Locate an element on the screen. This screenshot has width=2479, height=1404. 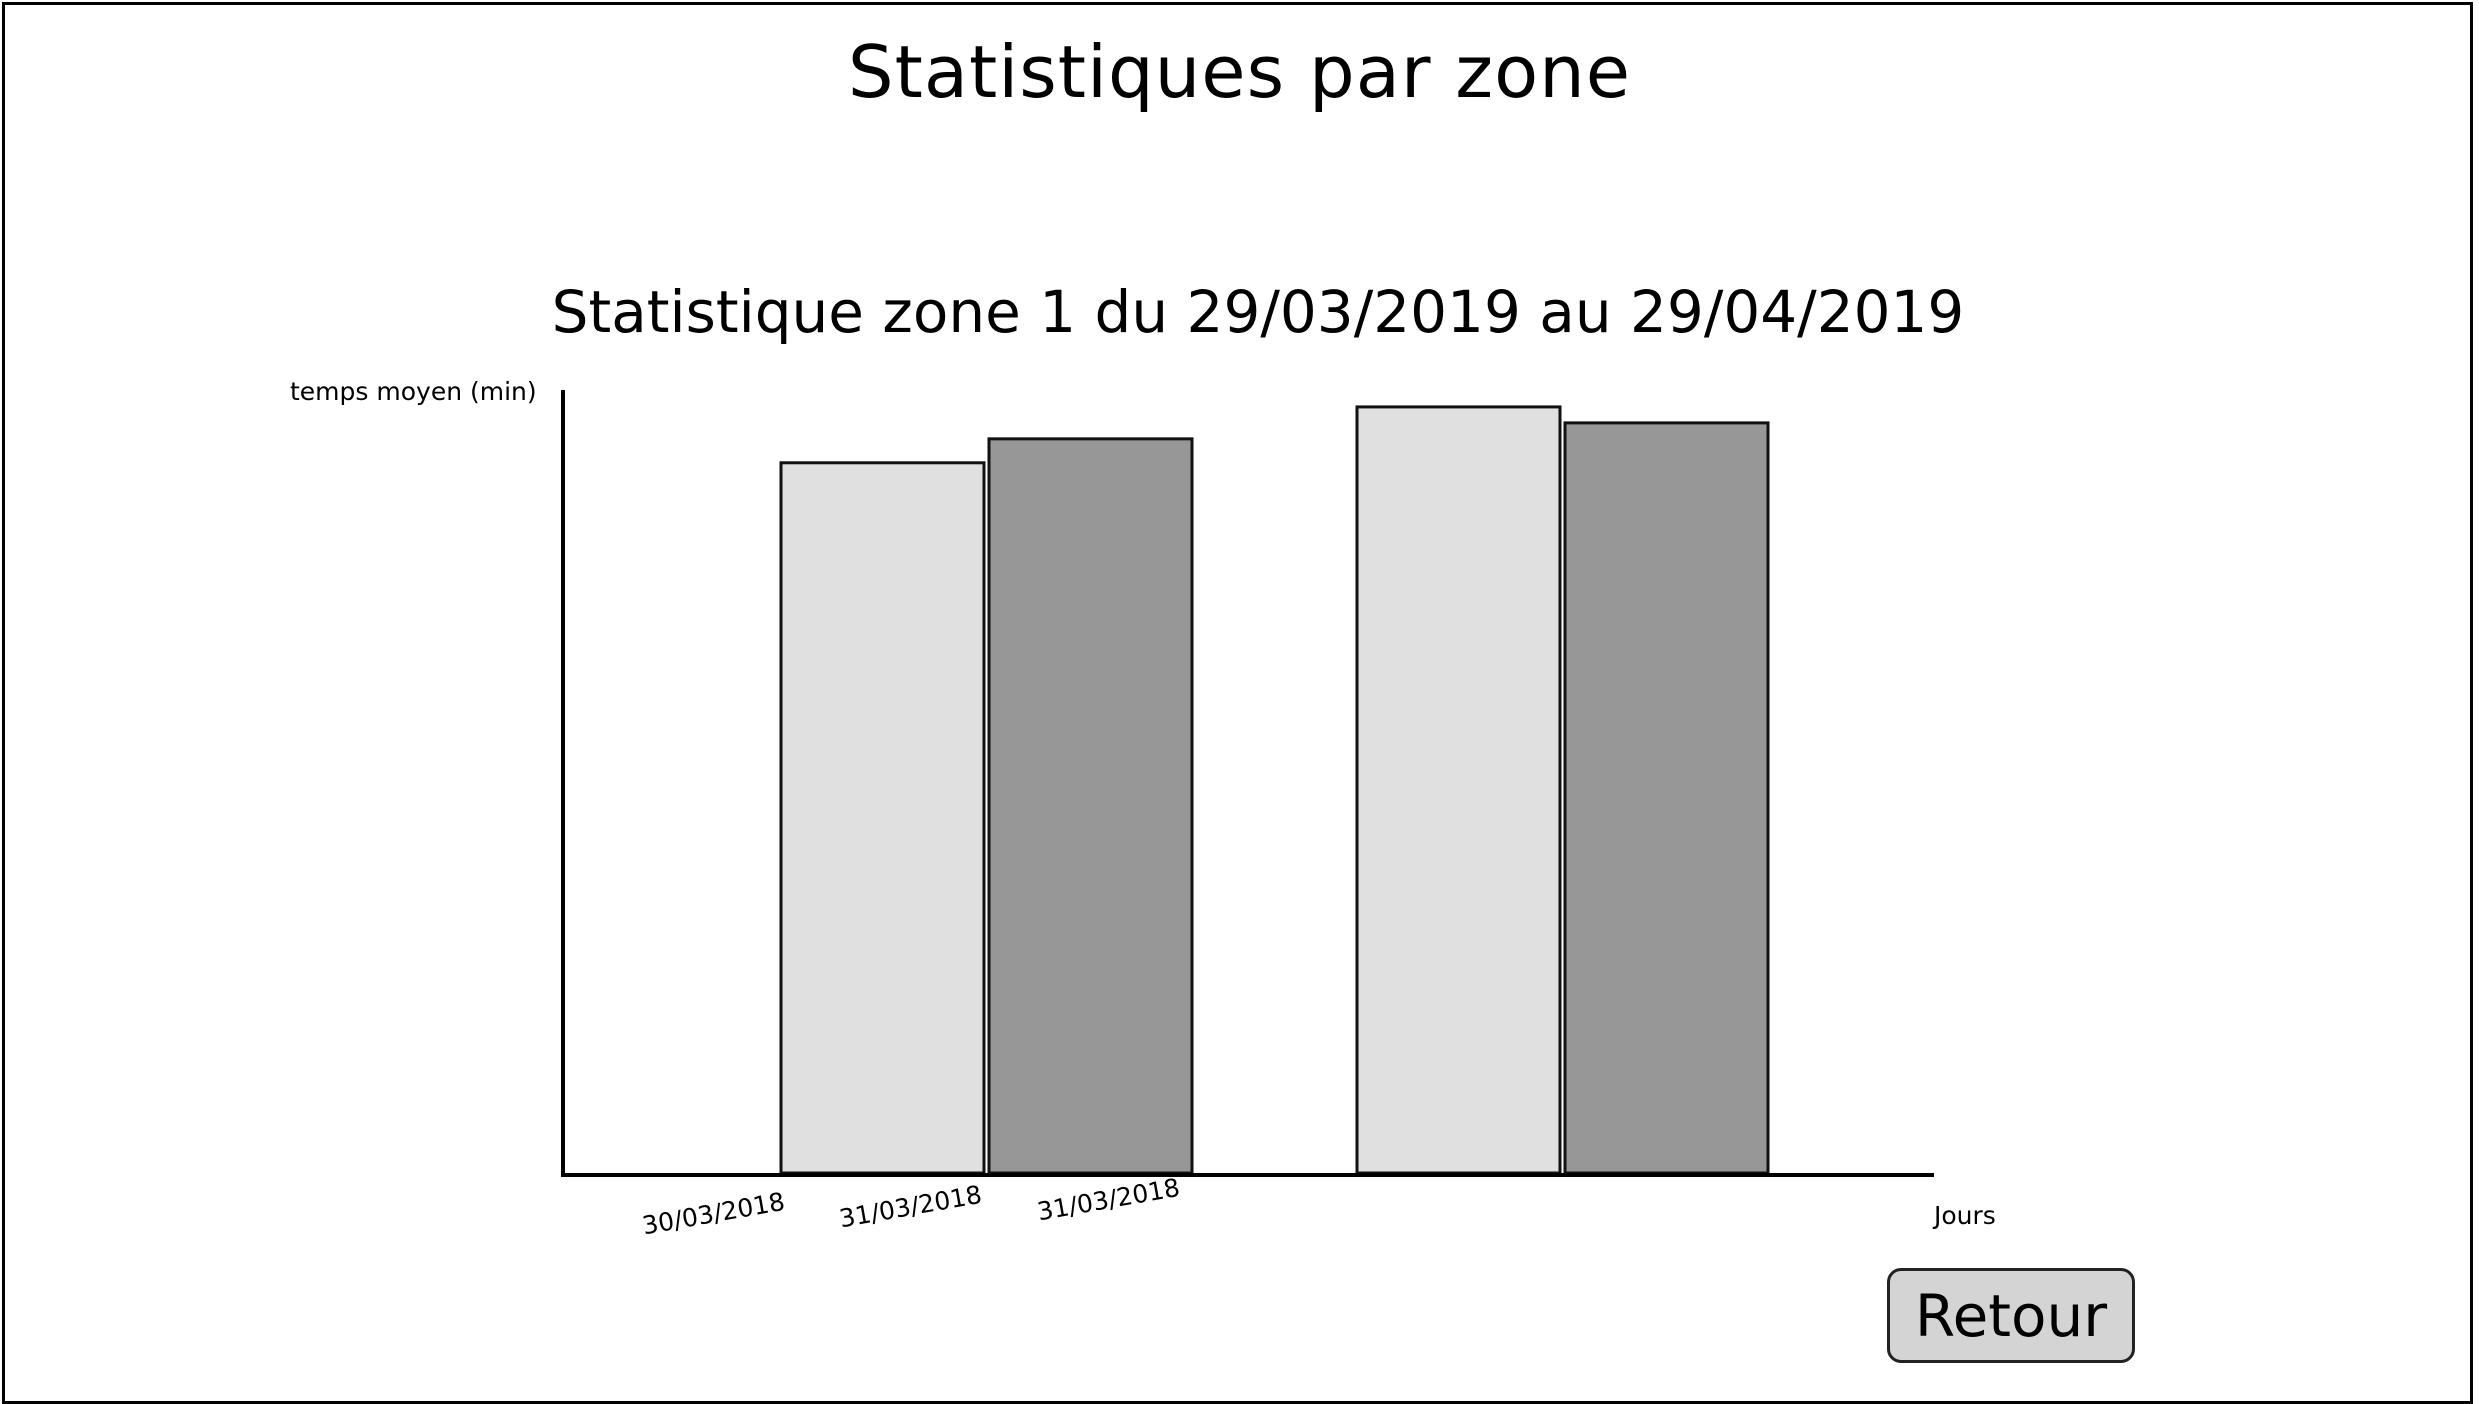
tick-labels: 30/03/2018 31/03/2018 31/03/2018 is located at coordinates (911, 1207).